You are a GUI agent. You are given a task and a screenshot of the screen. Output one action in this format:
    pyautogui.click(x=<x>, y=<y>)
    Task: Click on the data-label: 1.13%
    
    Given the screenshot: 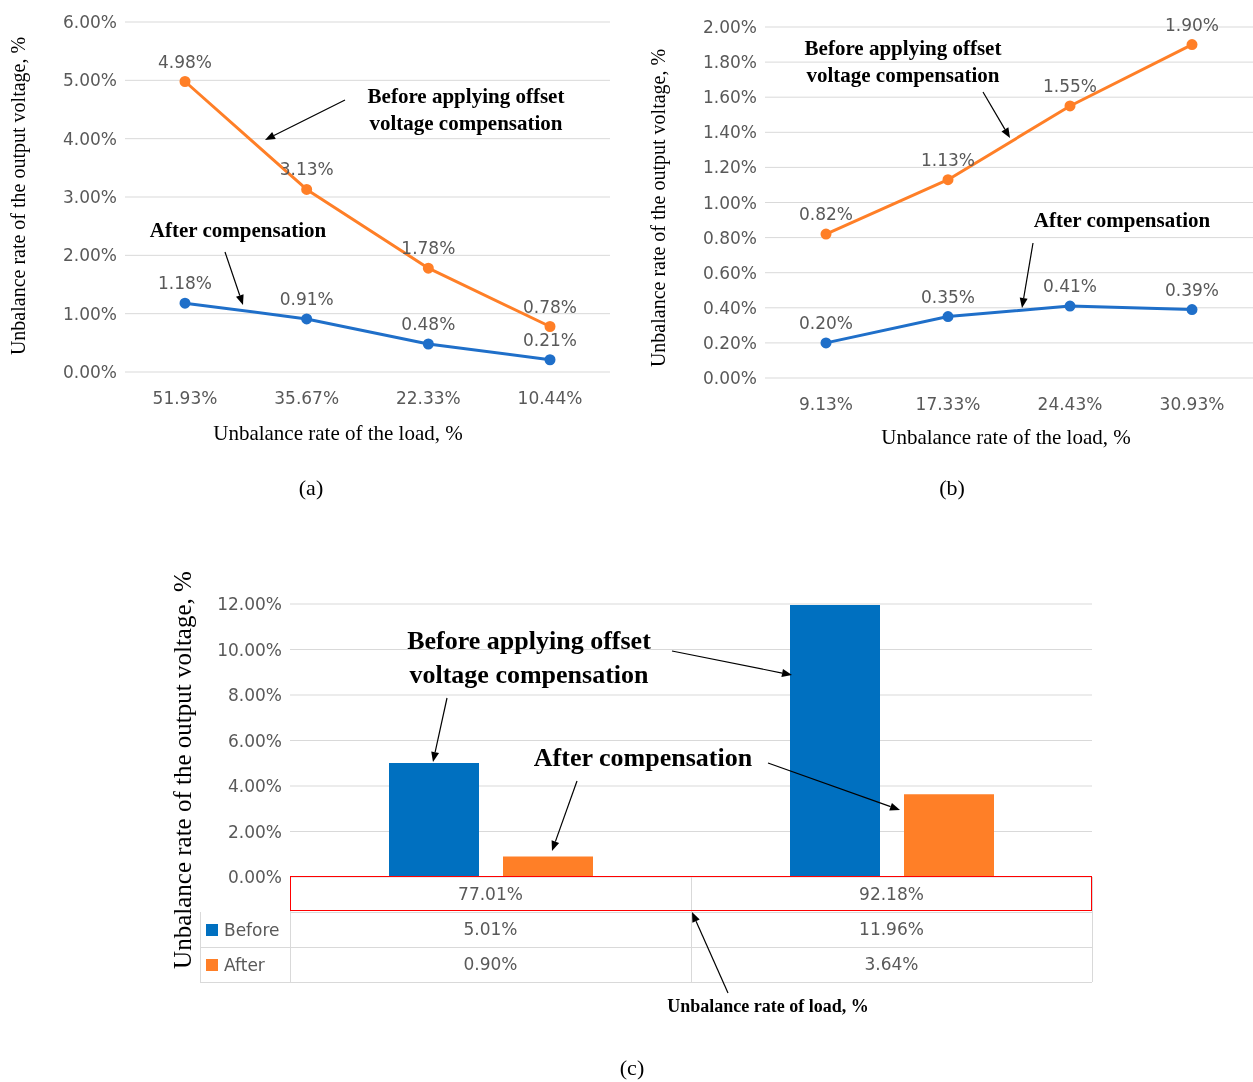 What is the action you would take?
    pyautogui.click(x=948, y=159)
    